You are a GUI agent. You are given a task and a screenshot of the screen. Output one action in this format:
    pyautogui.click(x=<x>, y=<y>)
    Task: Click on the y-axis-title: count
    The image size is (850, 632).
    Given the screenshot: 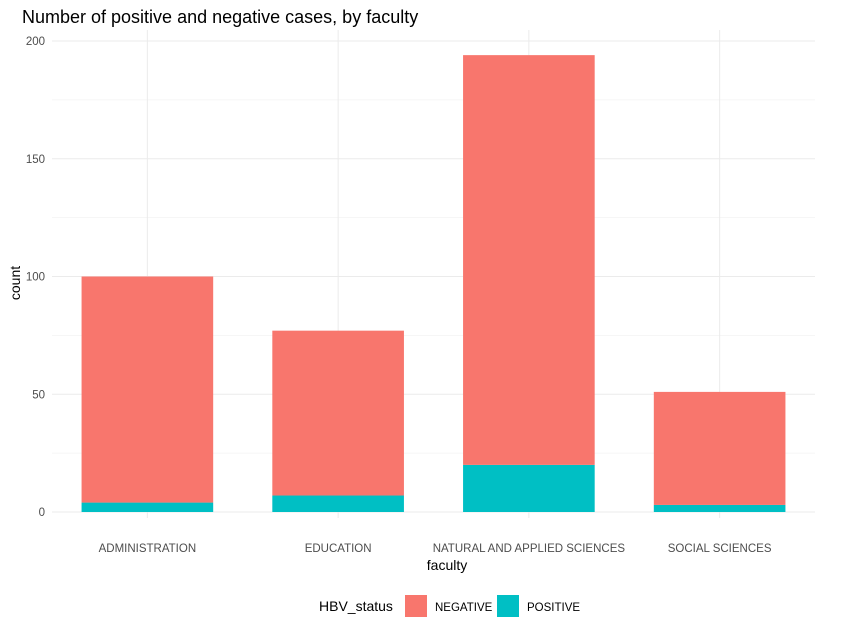 What is the action you would take?
    pyautogui.click(x=15, y=283)
    